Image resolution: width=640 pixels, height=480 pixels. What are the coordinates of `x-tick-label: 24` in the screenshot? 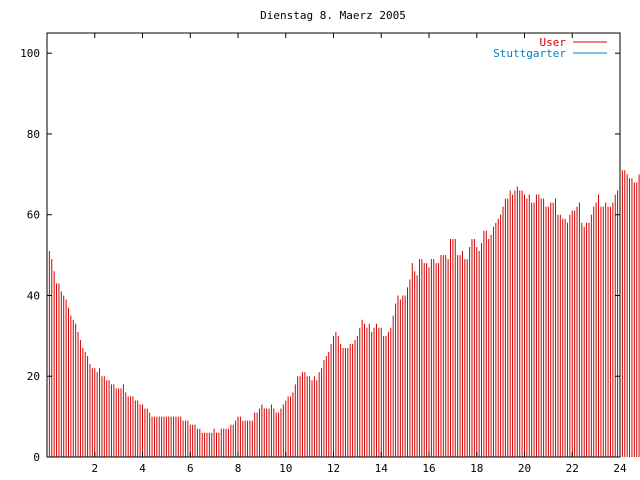 It's located at (620, 468).